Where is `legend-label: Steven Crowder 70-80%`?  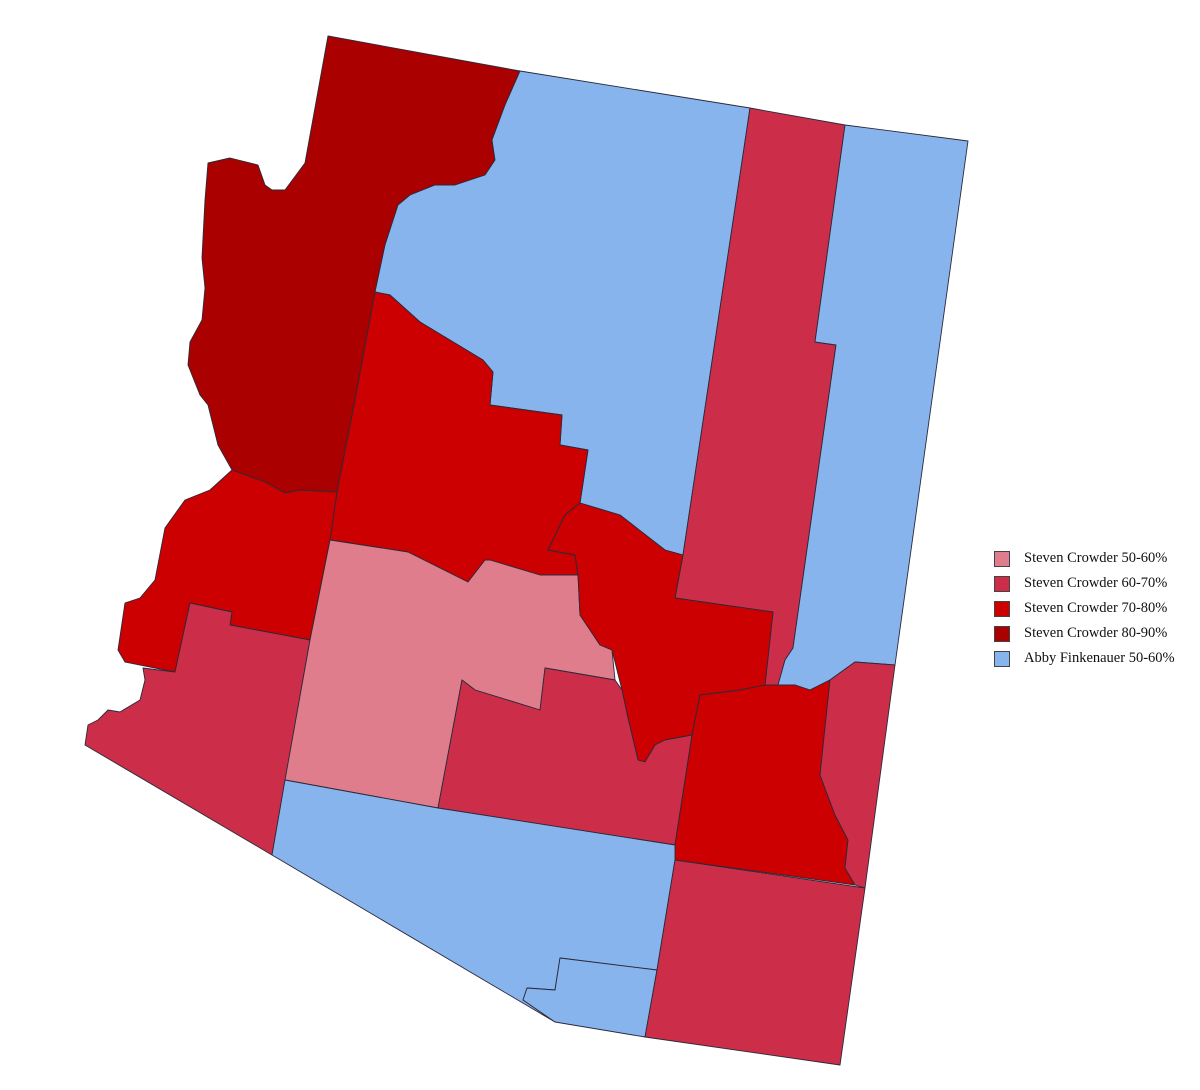 legend-label: Steven Crowder 70-80% is located at coordinates (1096, 608).